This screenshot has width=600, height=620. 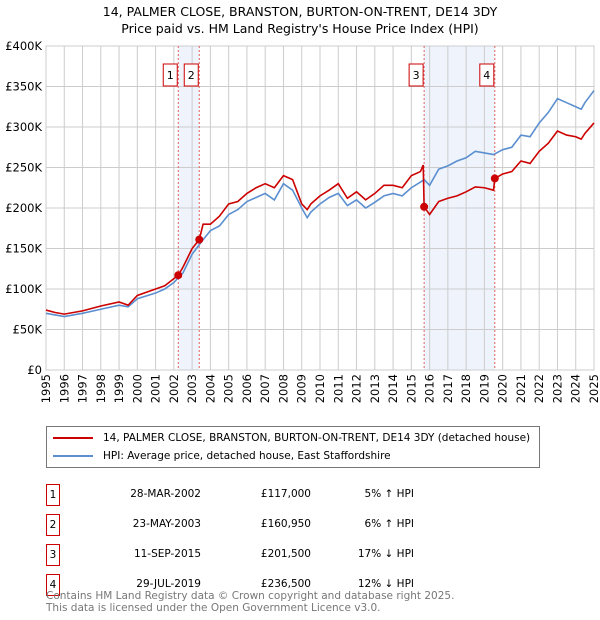 What do you see at coordinates (23, 87) in the screenshot?
I see `y-tick-label: £350K` at bounding box center [23, 87].